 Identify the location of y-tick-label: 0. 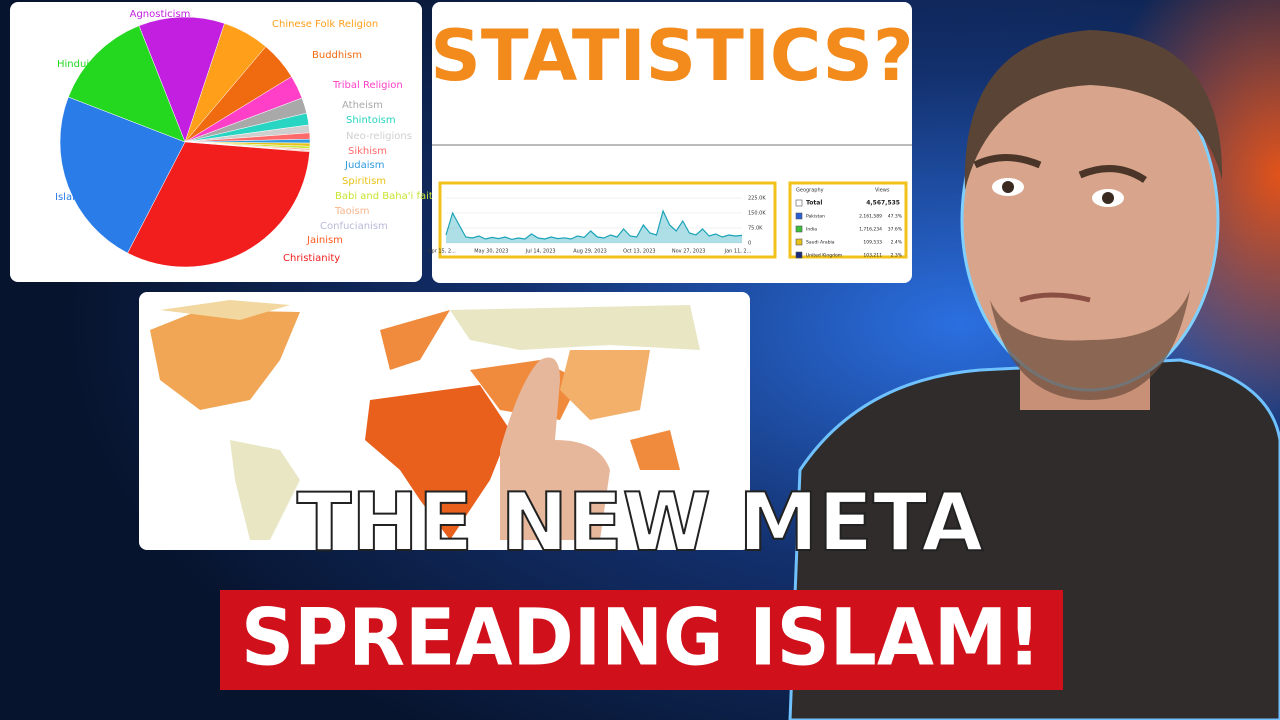
(749, 244).